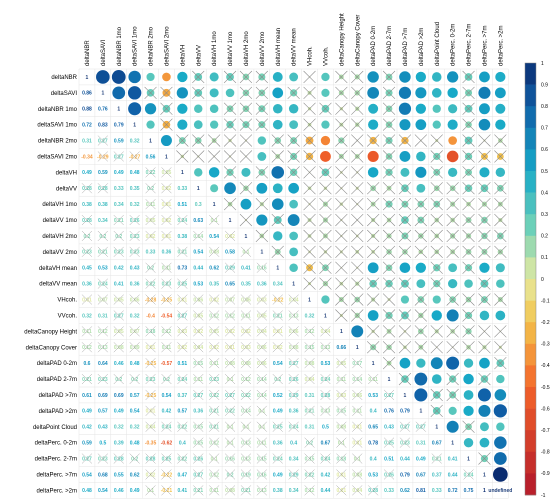  I want to click on correlation-value: 0.88, so click(87, 110).